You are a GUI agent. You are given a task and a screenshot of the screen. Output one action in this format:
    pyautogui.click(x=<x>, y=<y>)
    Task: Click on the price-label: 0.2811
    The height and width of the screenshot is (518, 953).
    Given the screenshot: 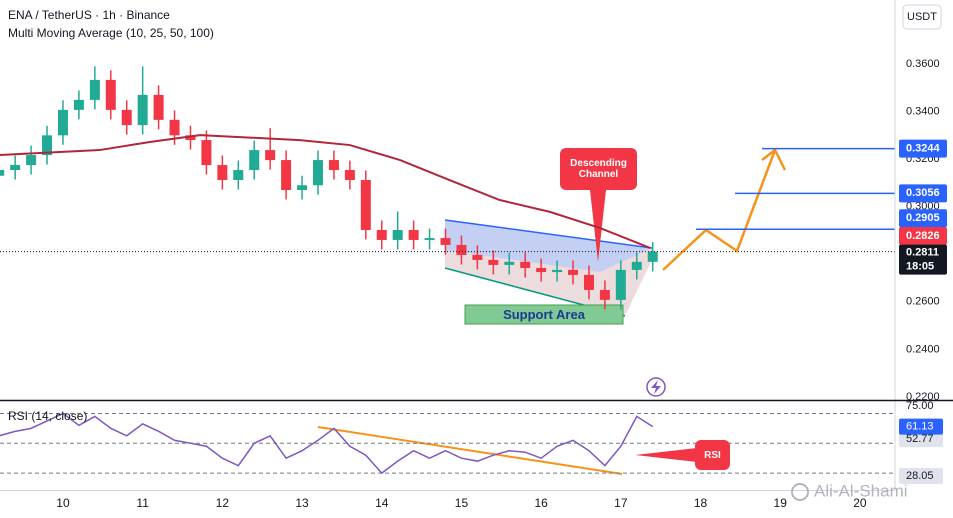 What is the action you would take?
    pyautogui.click(x=922, y=253)
    